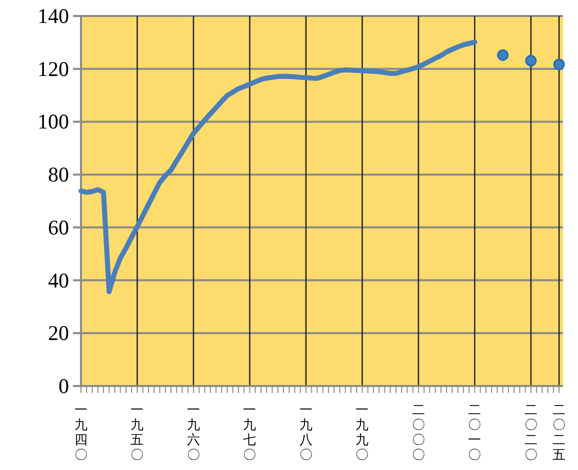 This screenshot has height=470, width=578. I want to click on y-tick-label: 100, so click(53, 122).